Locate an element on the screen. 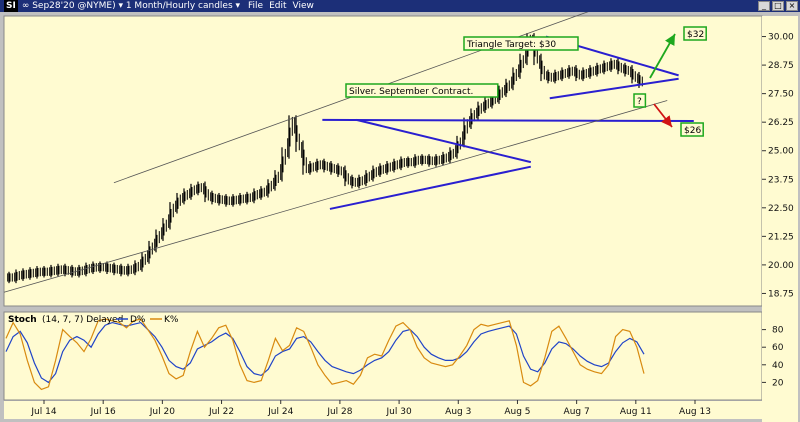 The image size is (800, 422). x-tick-label: Jul 28 is located at coordinates (339, 412).